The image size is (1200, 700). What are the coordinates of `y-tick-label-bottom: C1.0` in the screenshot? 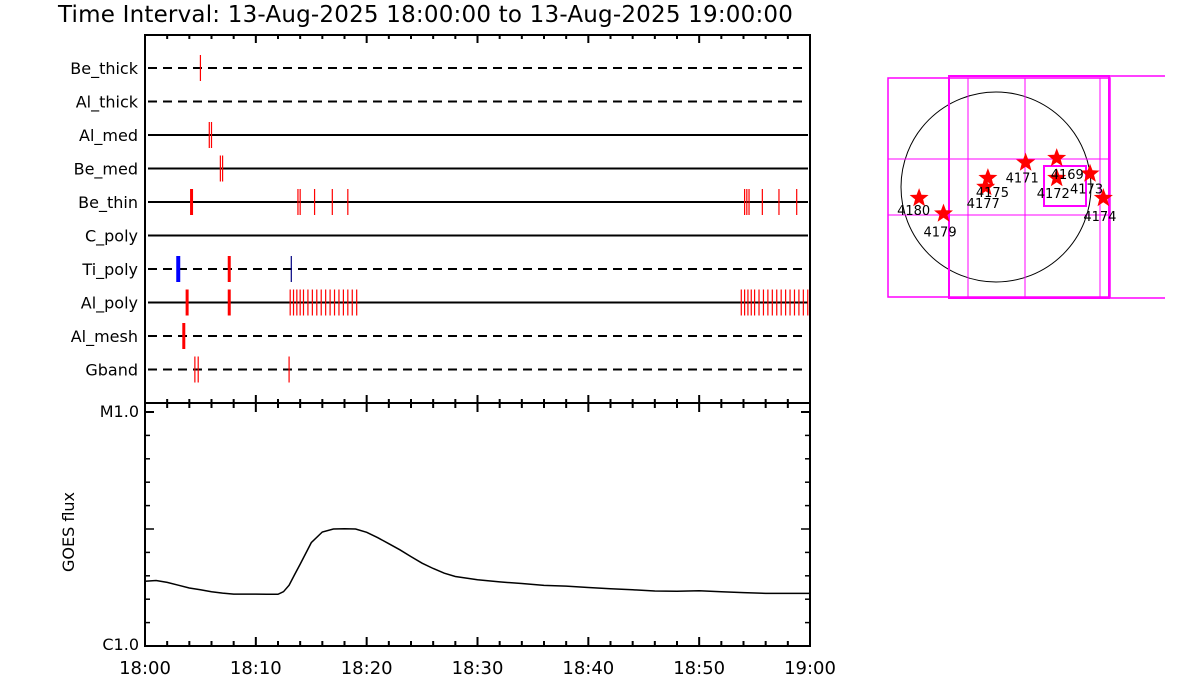 It's located at (120, 644).